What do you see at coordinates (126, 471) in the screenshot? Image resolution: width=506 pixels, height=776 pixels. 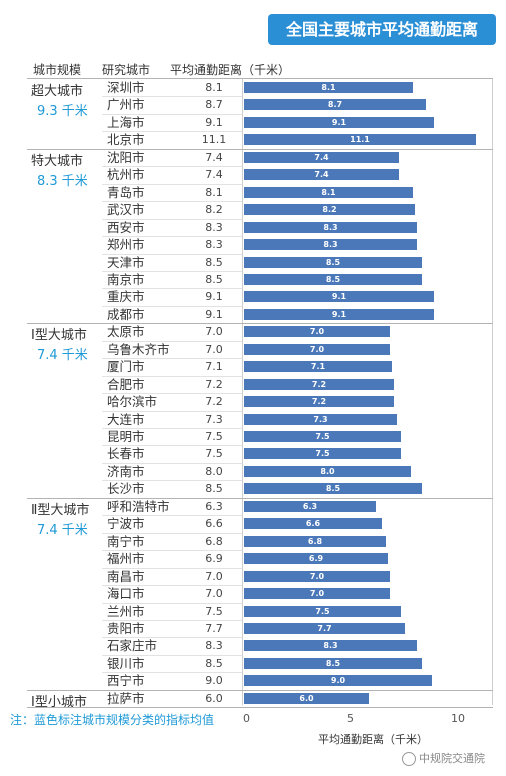 I see `city-label: 济南市` at bounding box center [126, 471].